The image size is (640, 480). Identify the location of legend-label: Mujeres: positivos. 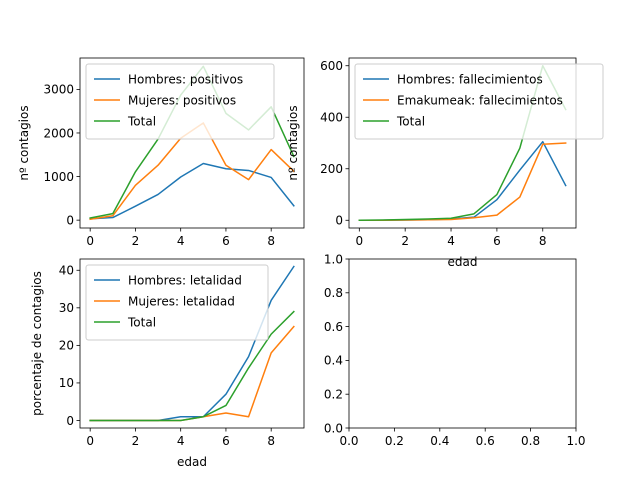
(182, 100).